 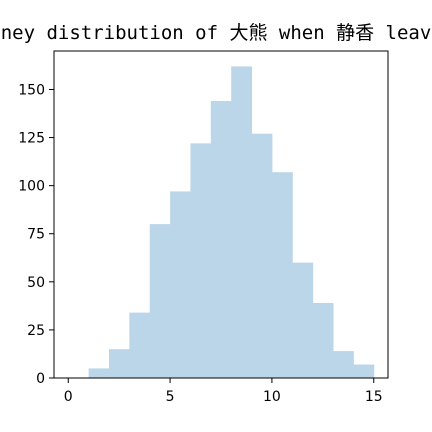 I want to click on x-tick-label: 5, so click(x=170, y=397).